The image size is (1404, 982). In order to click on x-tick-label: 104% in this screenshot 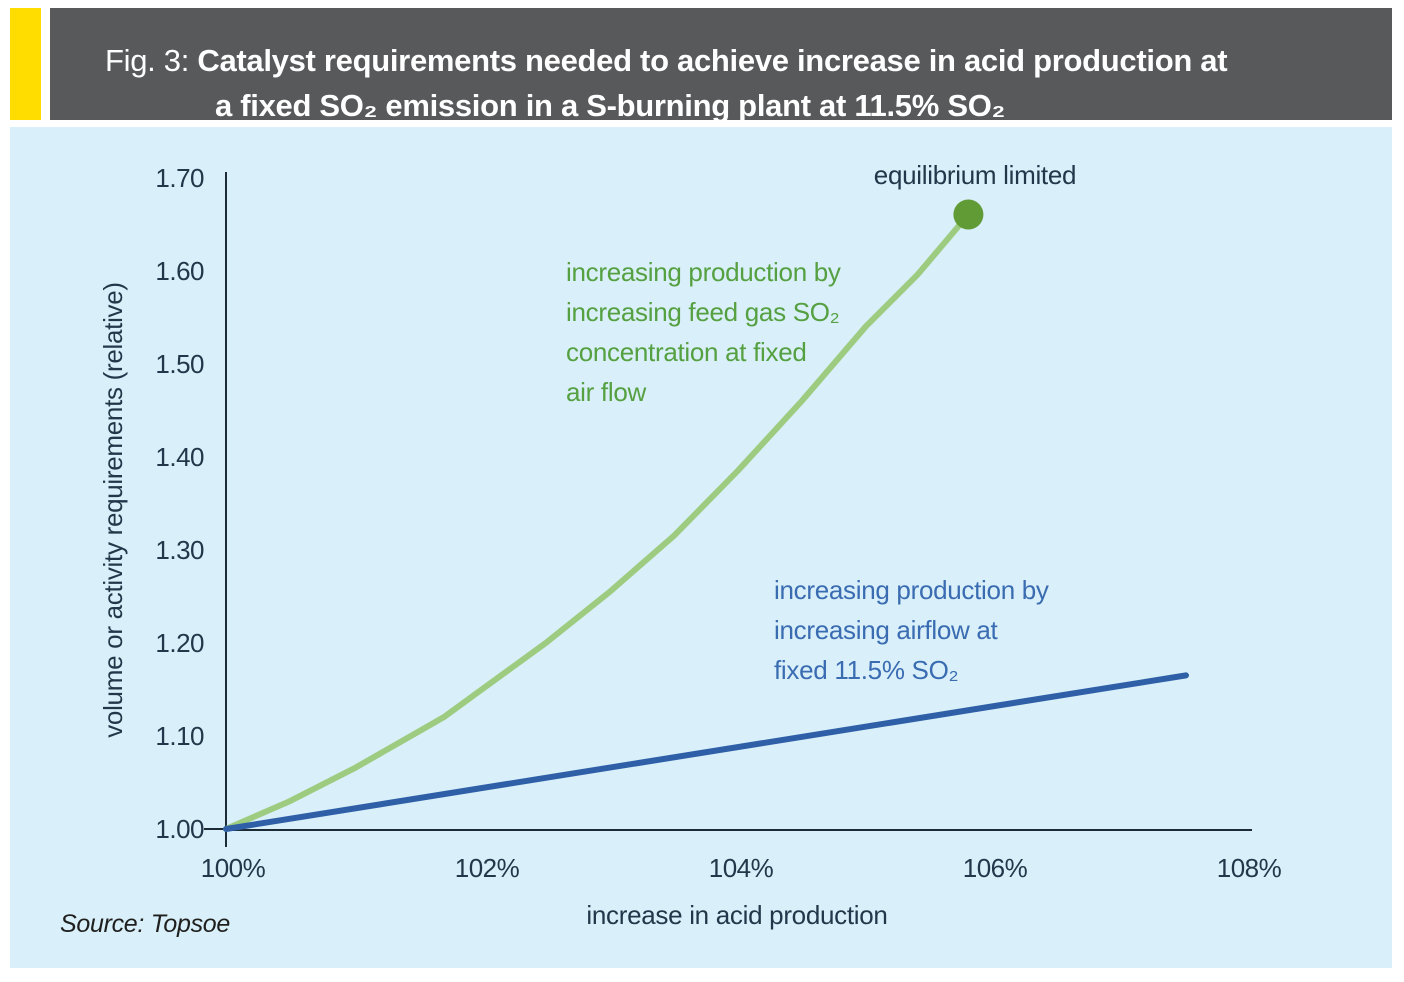, I will do `click(741, 868)`.